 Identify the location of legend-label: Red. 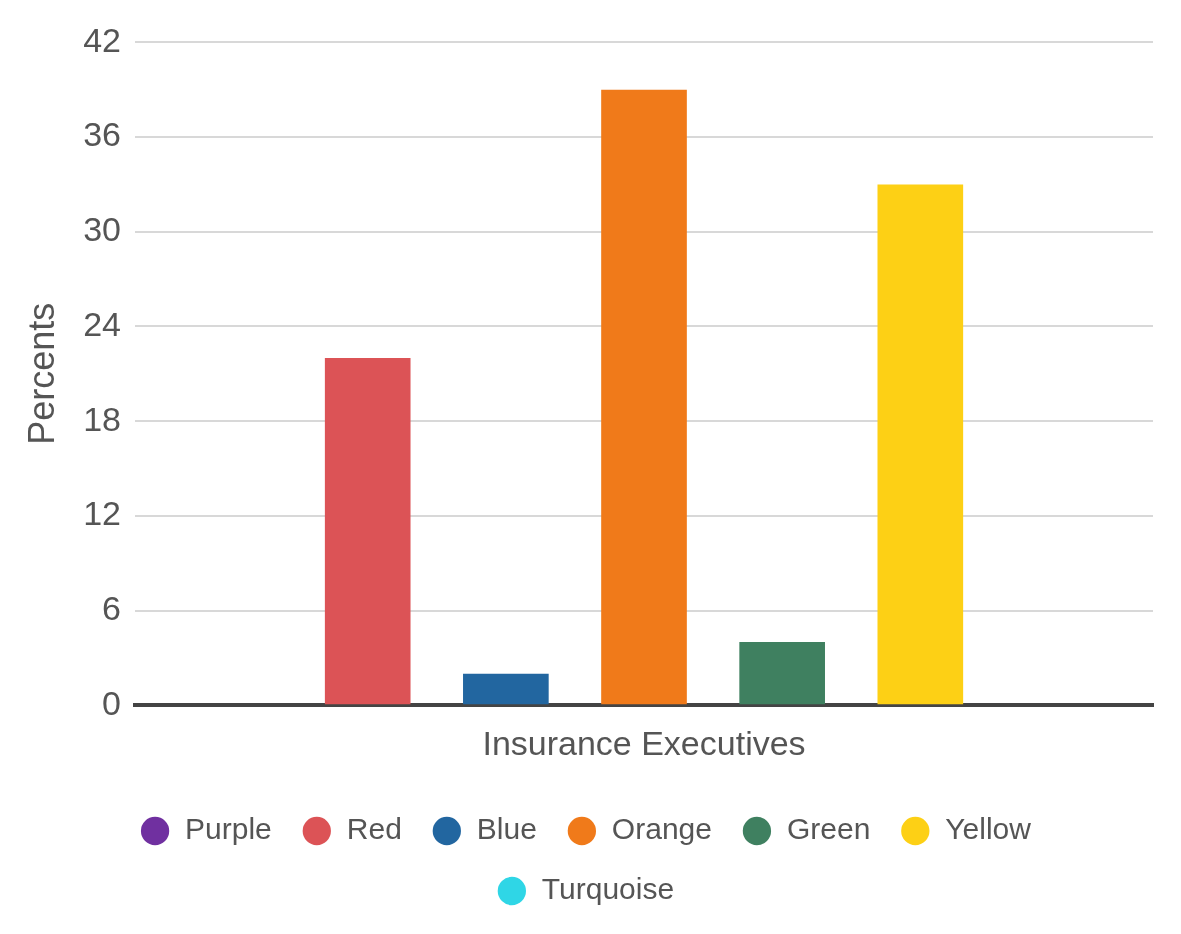
(374, 829).